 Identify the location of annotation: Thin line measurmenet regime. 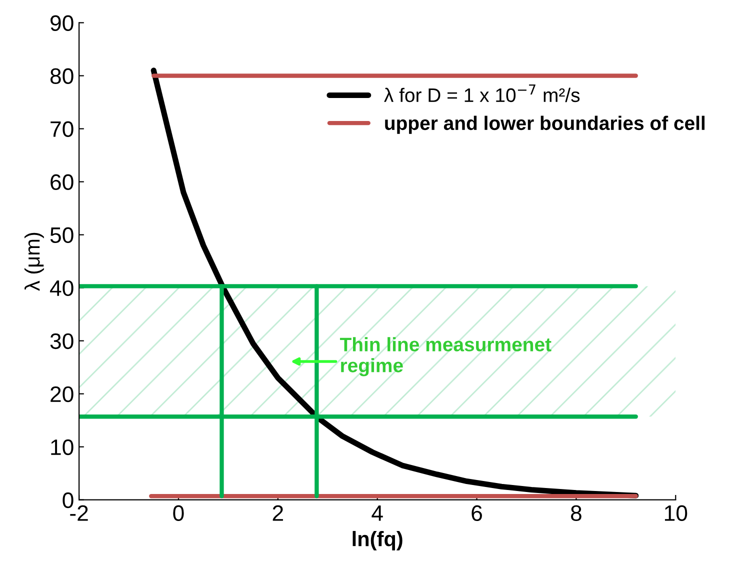
(446, 356).